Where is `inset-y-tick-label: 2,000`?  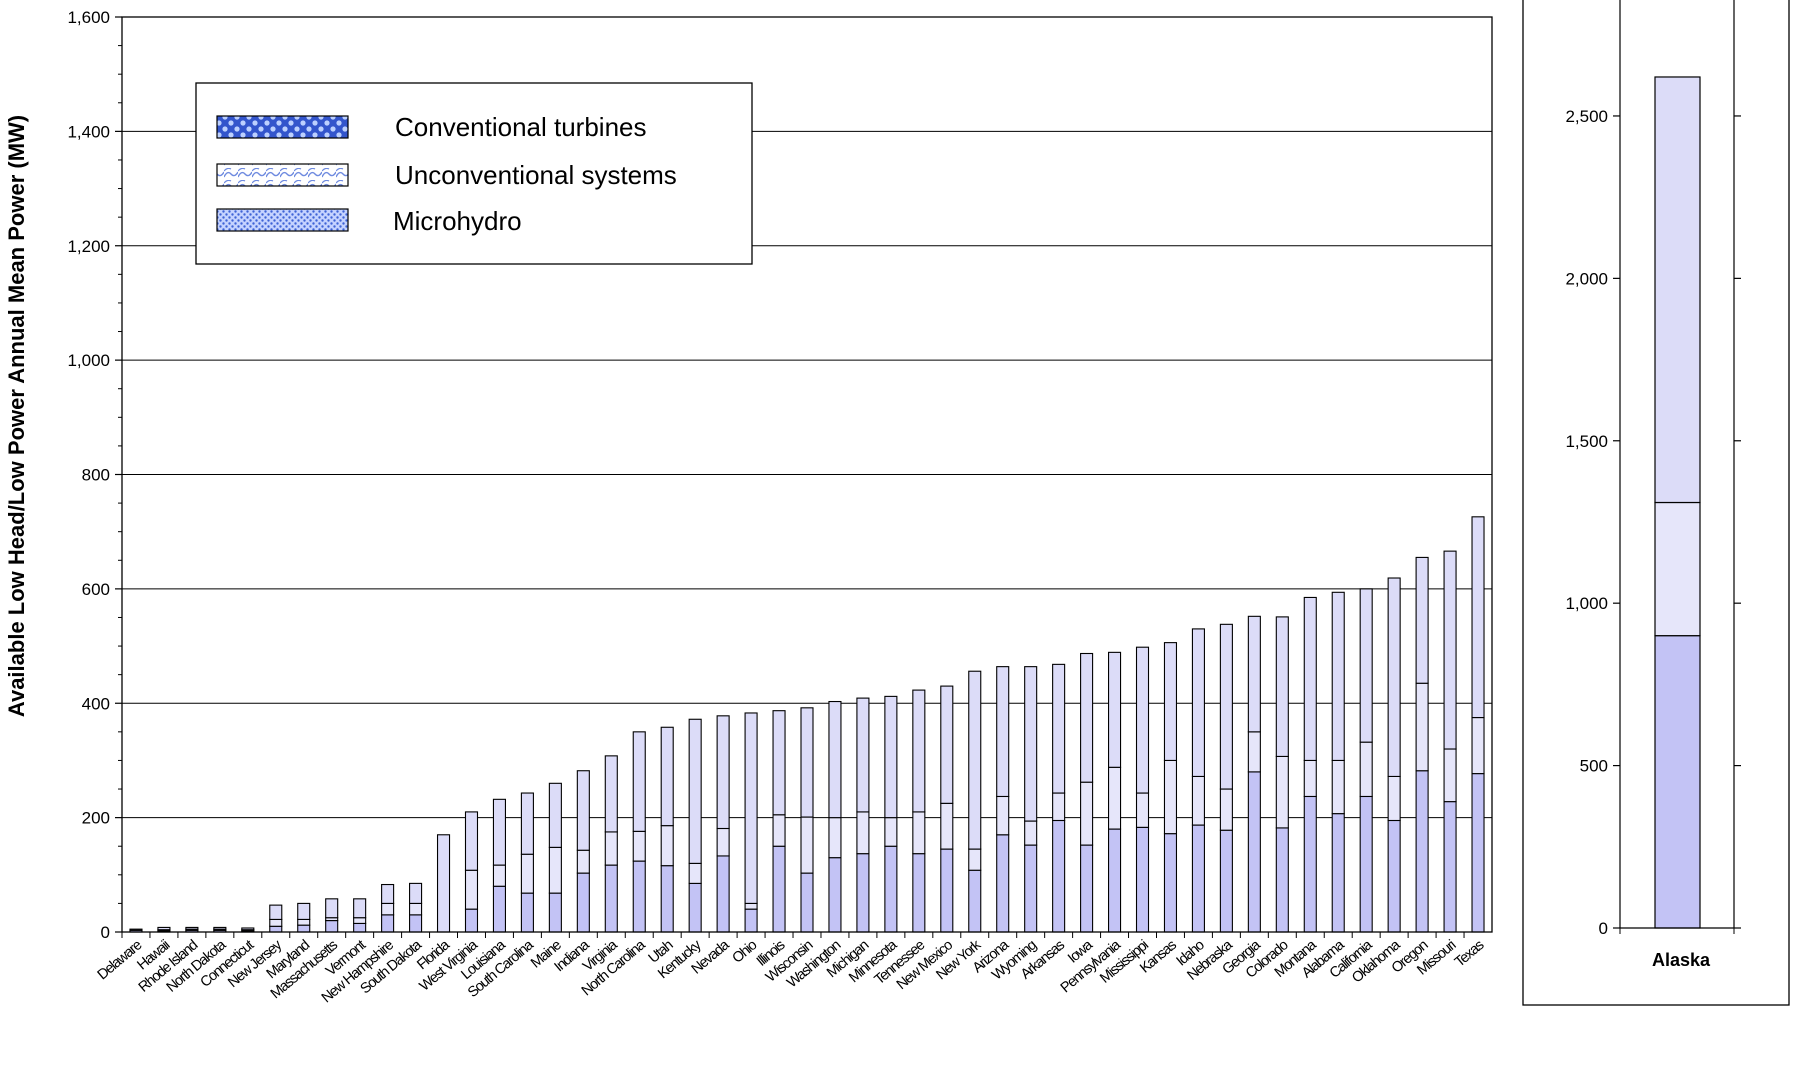
inset-y-tick-label: 2,000 is located at coordinates (1586, 278).